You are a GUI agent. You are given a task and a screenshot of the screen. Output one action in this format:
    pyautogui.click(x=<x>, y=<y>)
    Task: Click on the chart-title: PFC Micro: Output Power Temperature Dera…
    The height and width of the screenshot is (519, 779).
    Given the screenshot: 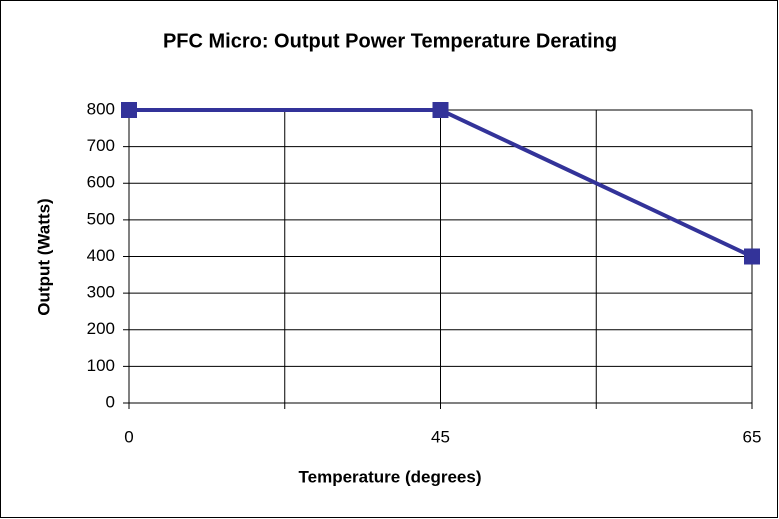 What is the action you would take?
    pyautogui.click(x=390, y=41)
    